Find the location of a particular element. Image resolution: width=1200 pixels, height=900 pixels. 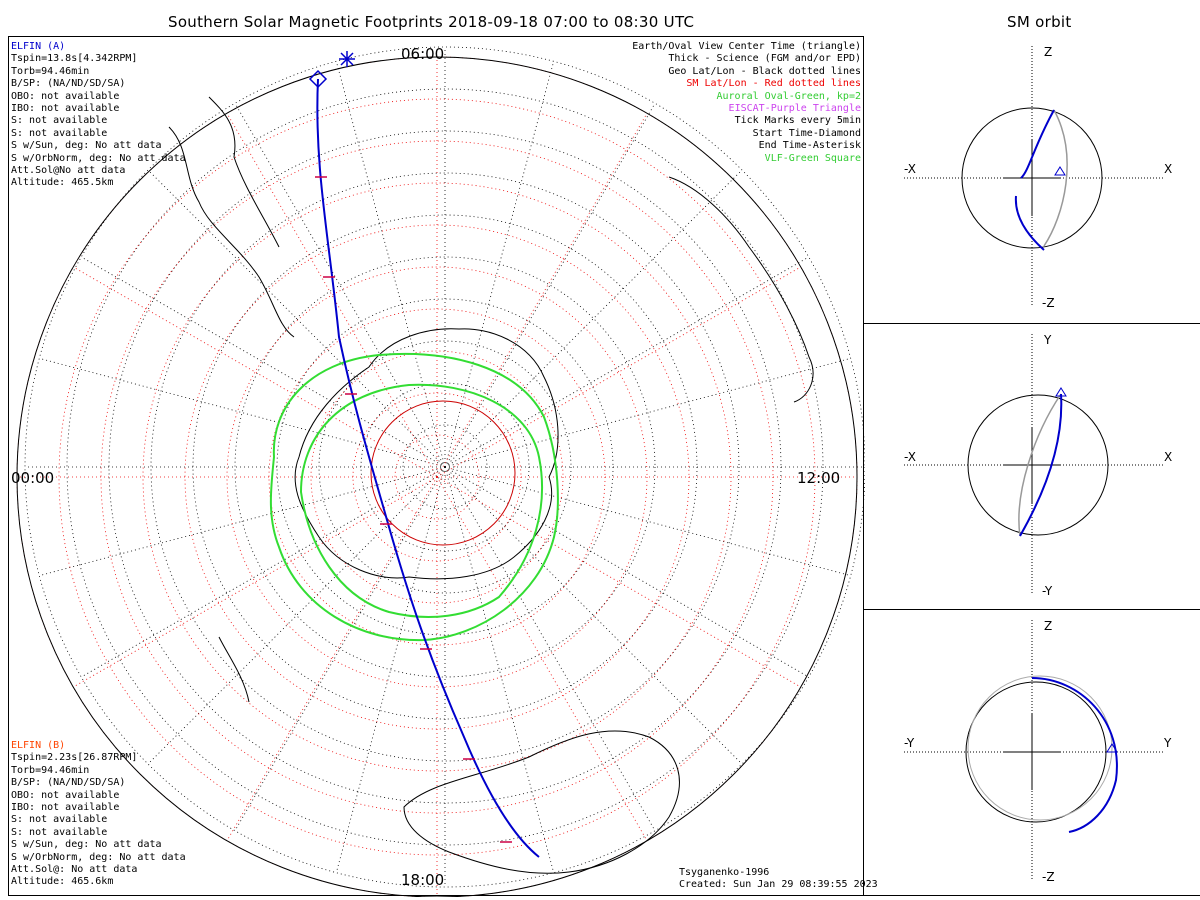

elfin-b-label: ELFIN (B) is located at coordinates (38, 745).